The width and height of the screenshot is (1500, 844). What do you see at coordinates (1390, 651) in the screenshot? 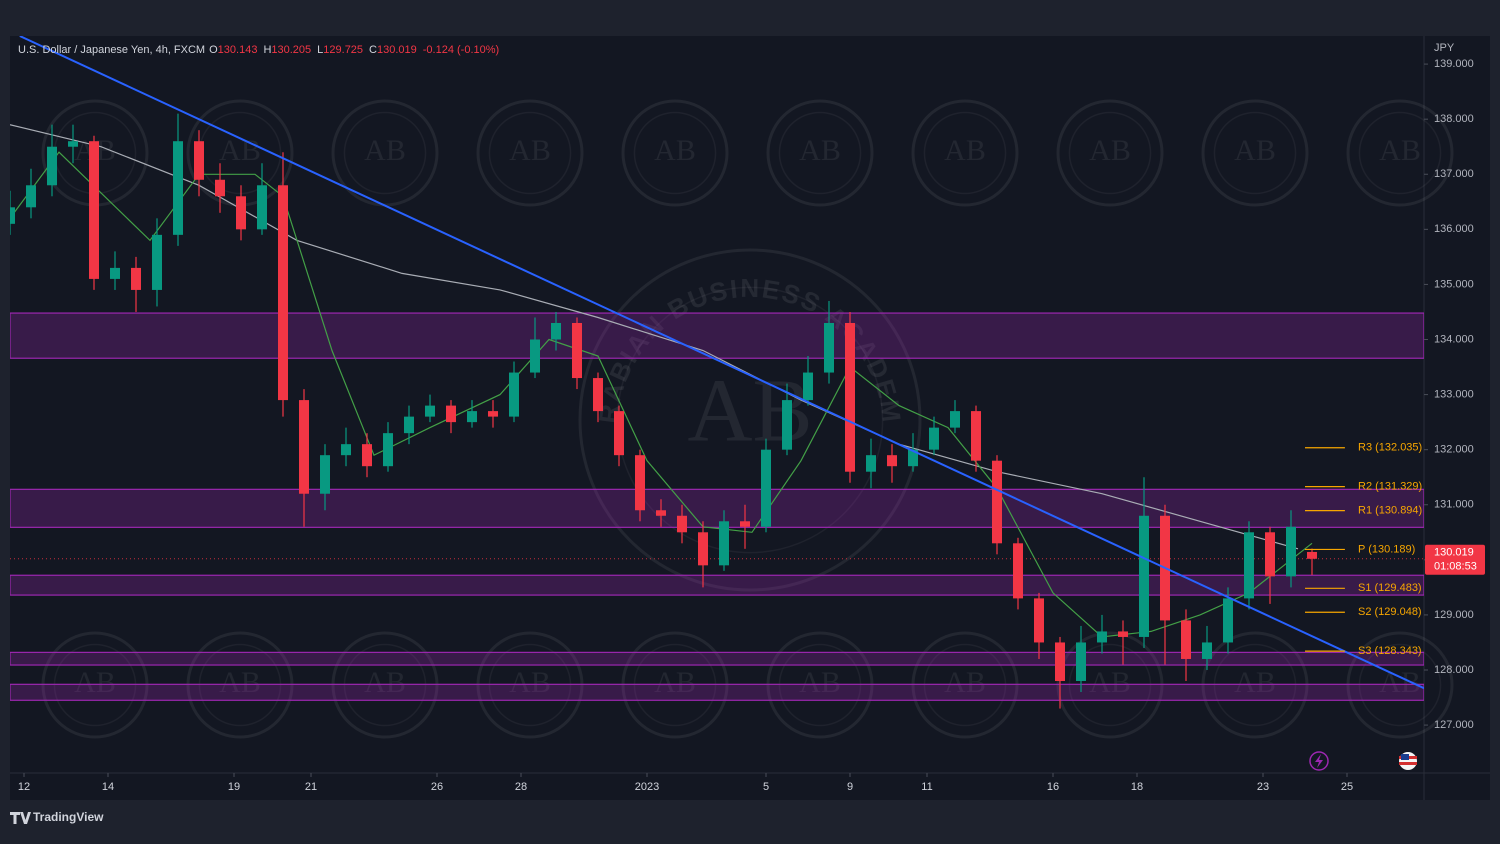
I see `pivot-label: S3 (128.343)` at bounding box center [1390, 651].